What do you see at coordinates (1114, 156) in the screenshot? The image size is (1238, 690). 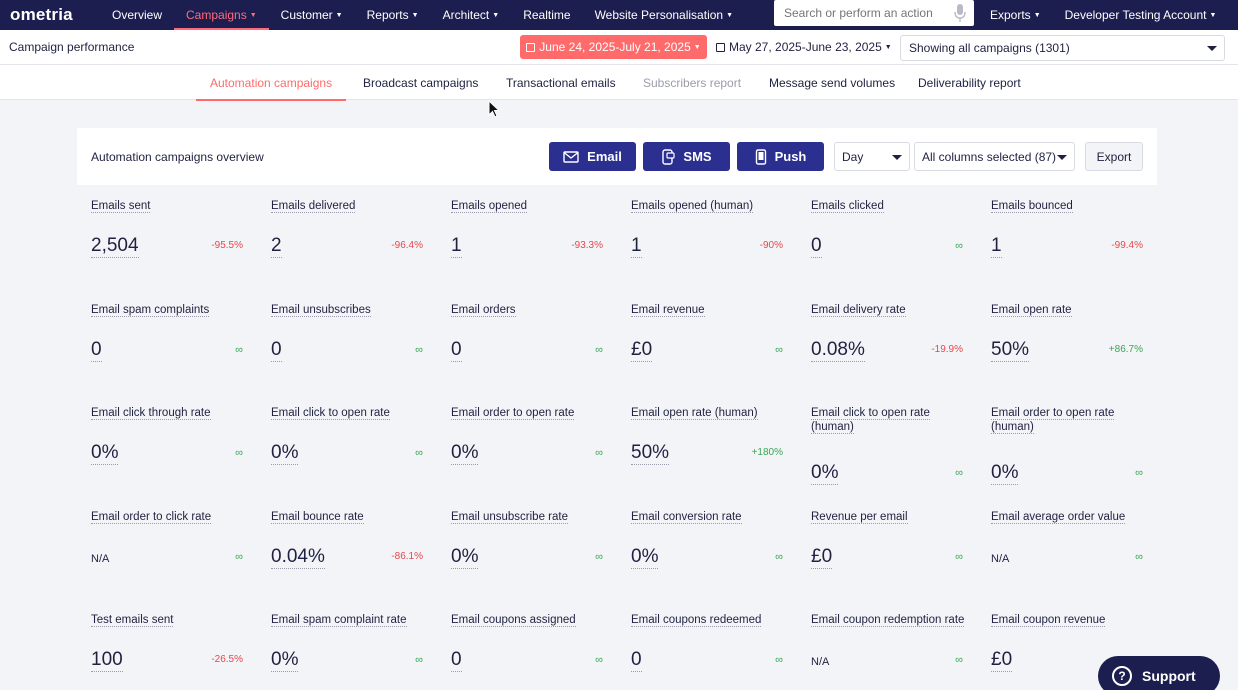 I see `export-button: Export` at bounding box center [1114, 156].